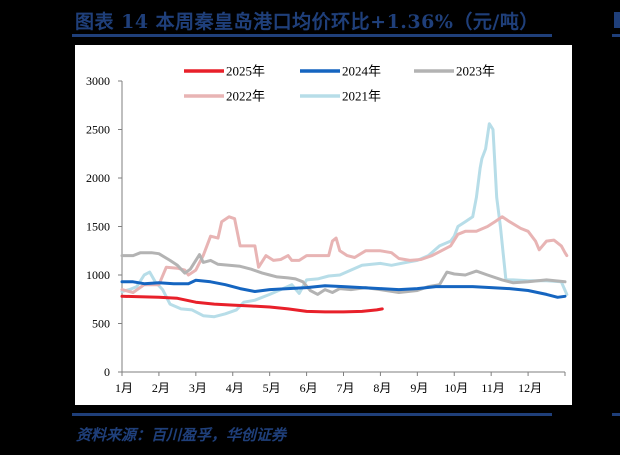 This screenshot has height=455, width=620. I want to click on y-tick-label: 3000, so click(98, 81).